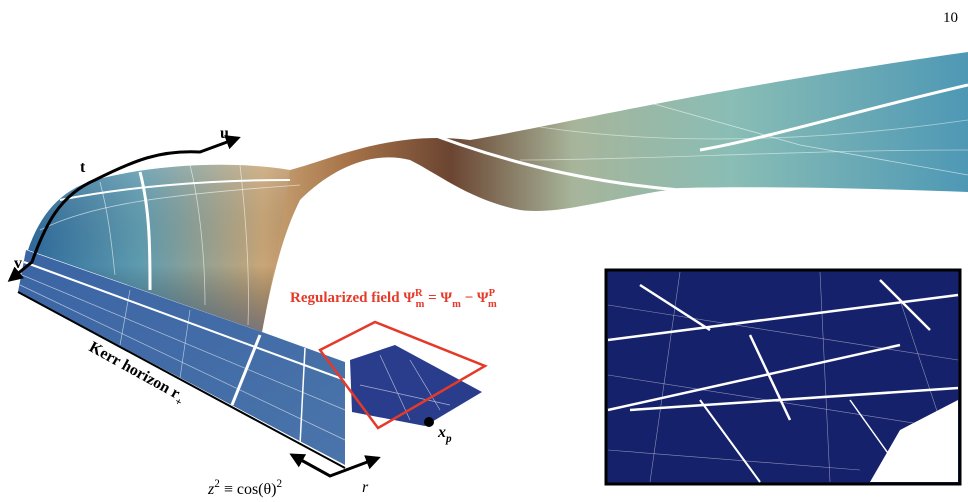 The width and height of the screenshot is (968, 502). I want to click on particle, so click(429, 422).